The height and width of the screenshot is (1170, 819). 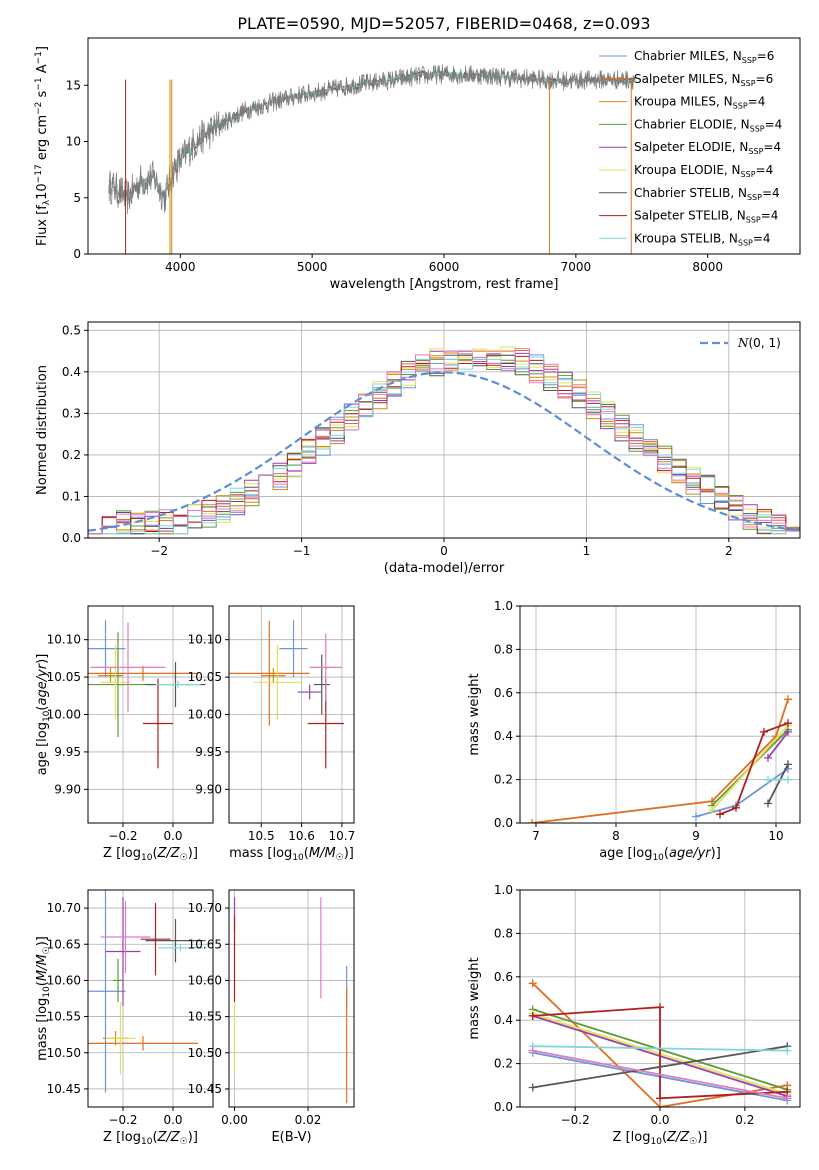 I want to click on legend: N(0, 1), so click(x=740, y=343).